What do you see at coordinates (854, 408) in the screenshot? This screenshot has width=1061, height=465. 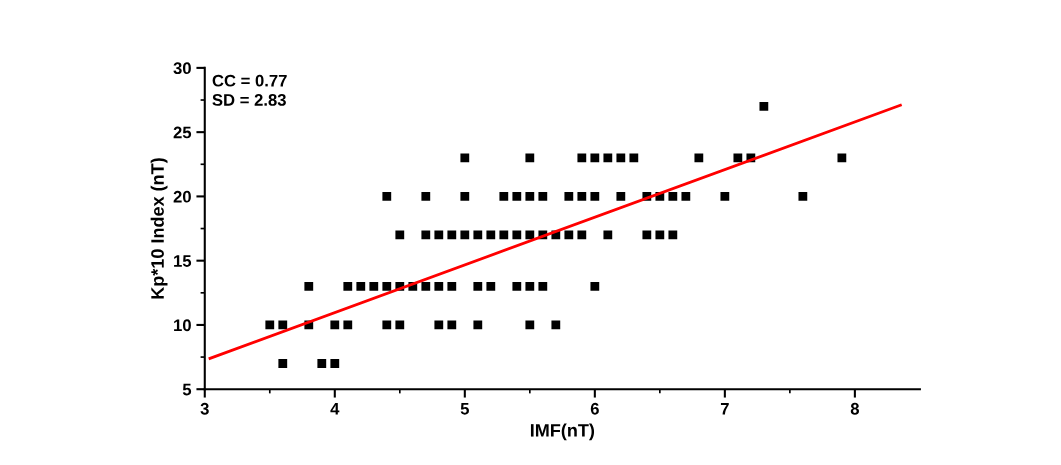 I see `x-tick-label: 8` at bounding box center [854, 408].